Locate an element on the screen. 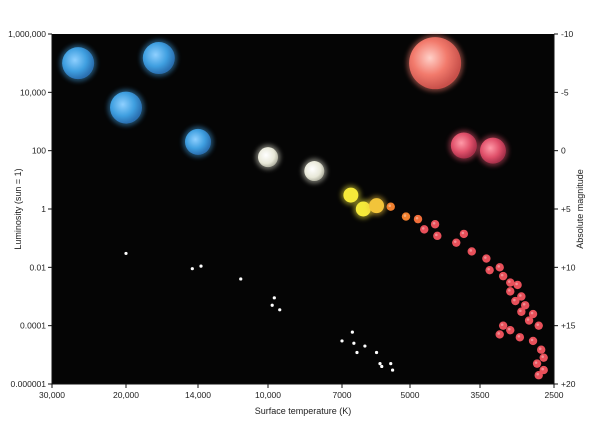 Image resolution: width=592 pixels, height=425 pixels. y2-tick-label: +15 is located at coordinates (568, 326).